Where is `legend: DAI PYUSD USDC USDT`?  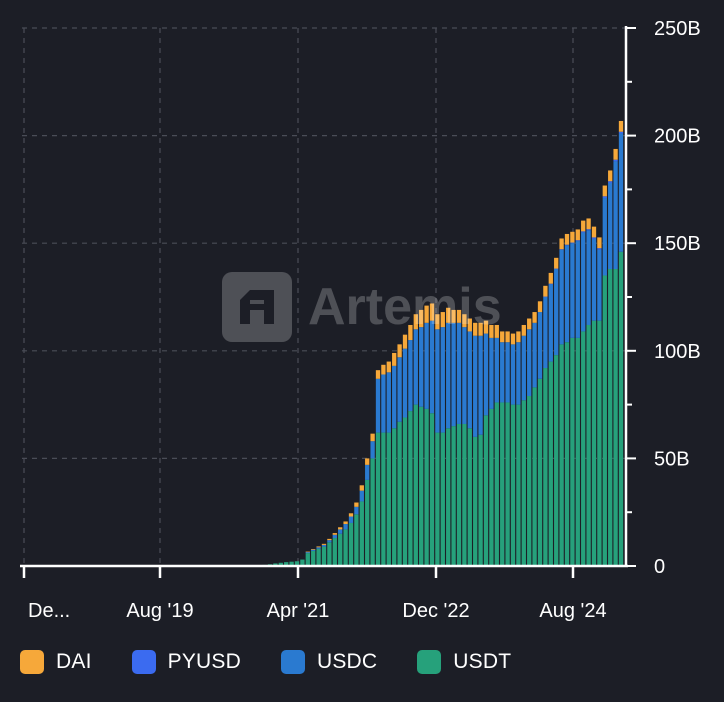 legend: DAI PYUSD USDC USDT is located at coordinates (285, 662).